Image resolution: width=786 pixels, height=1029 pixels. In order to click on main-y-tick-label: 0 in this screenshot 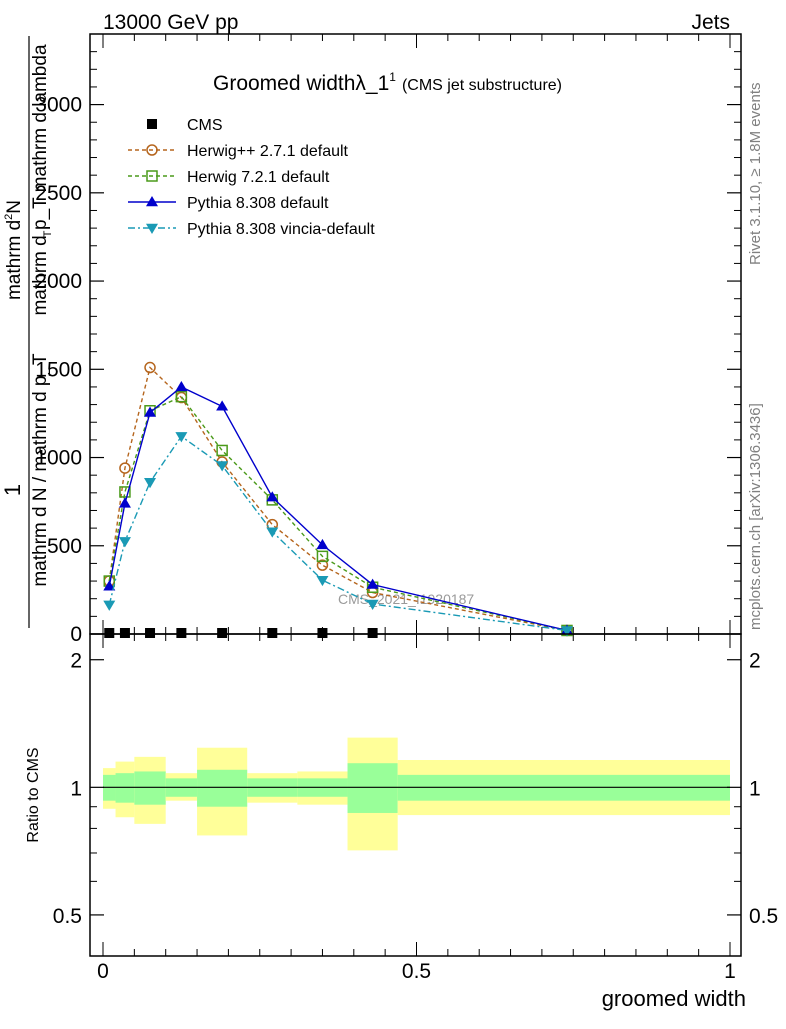, I will do `click(76, 634)`.